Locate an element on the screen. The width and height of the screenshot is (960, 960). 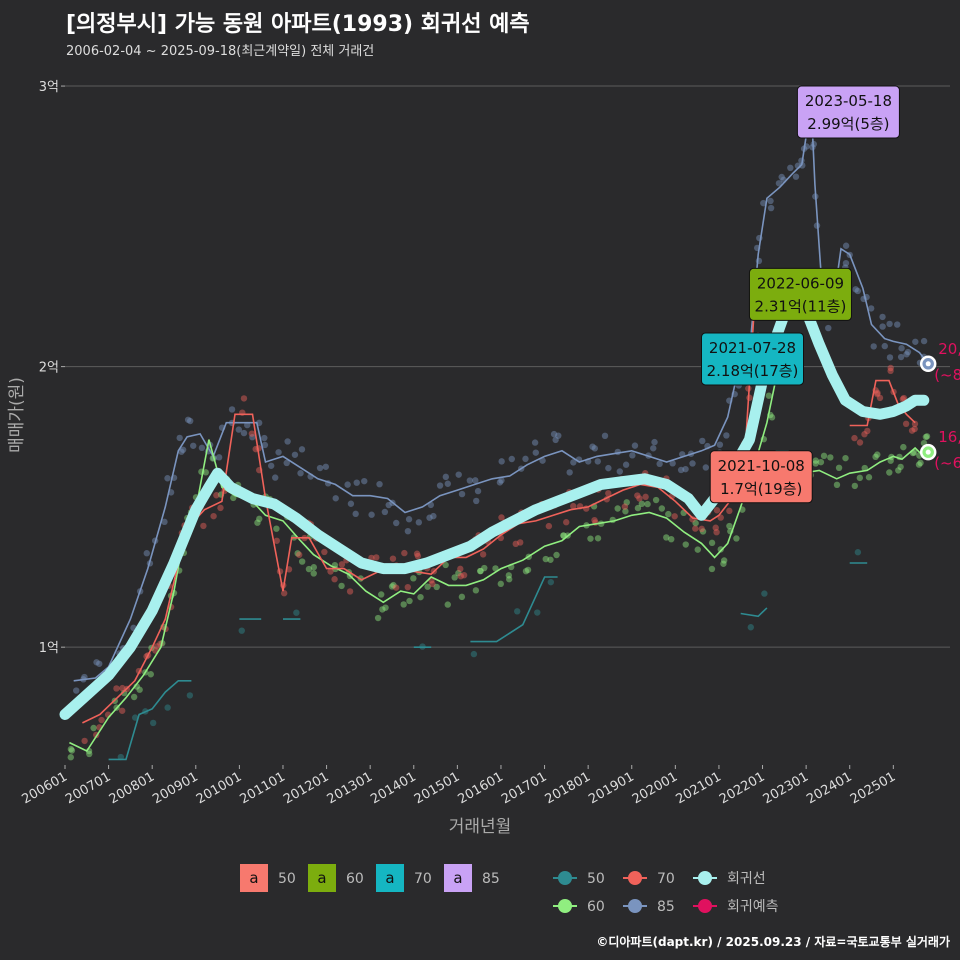
x-axis-title: 거래년월 is located at coordinates (480, 827).